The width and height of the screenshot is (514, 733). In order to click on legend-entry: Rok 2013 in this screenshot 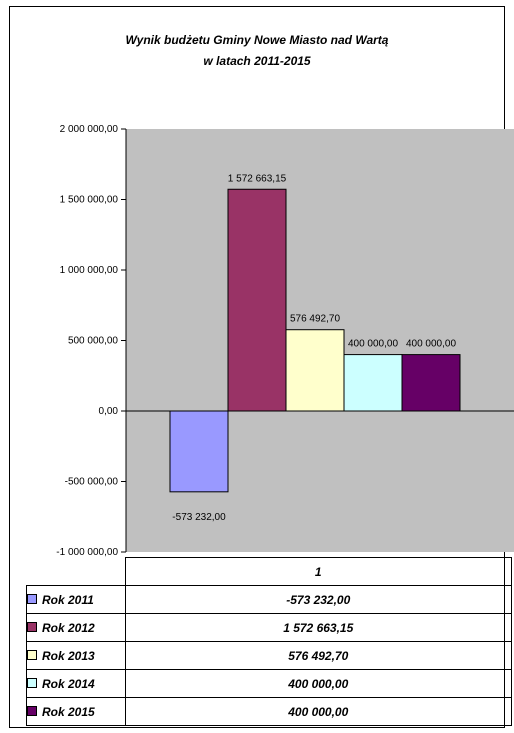, I will do `click(76, 655)`.